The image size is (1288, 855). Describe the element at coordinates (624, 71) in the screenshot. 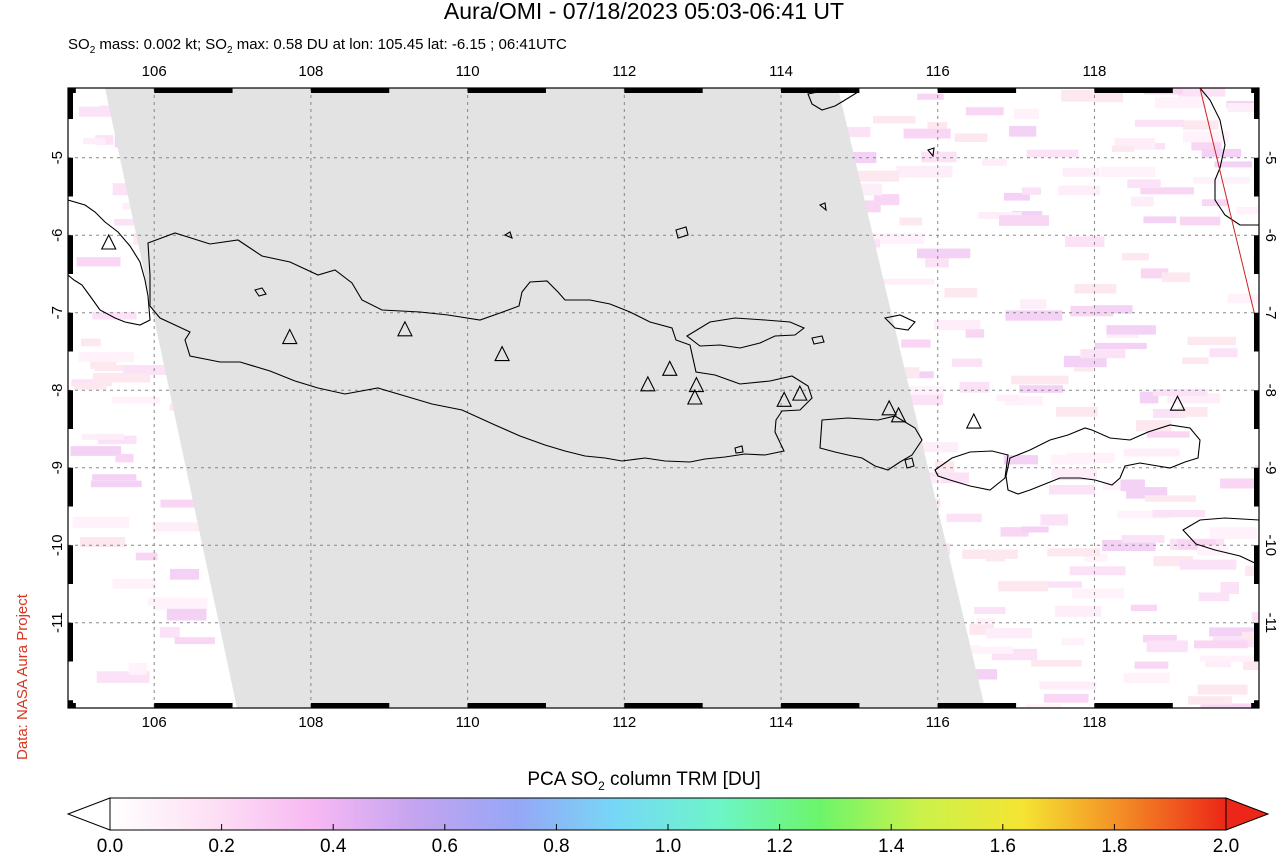

I see `lon-tick-label-top: 112` at that location.